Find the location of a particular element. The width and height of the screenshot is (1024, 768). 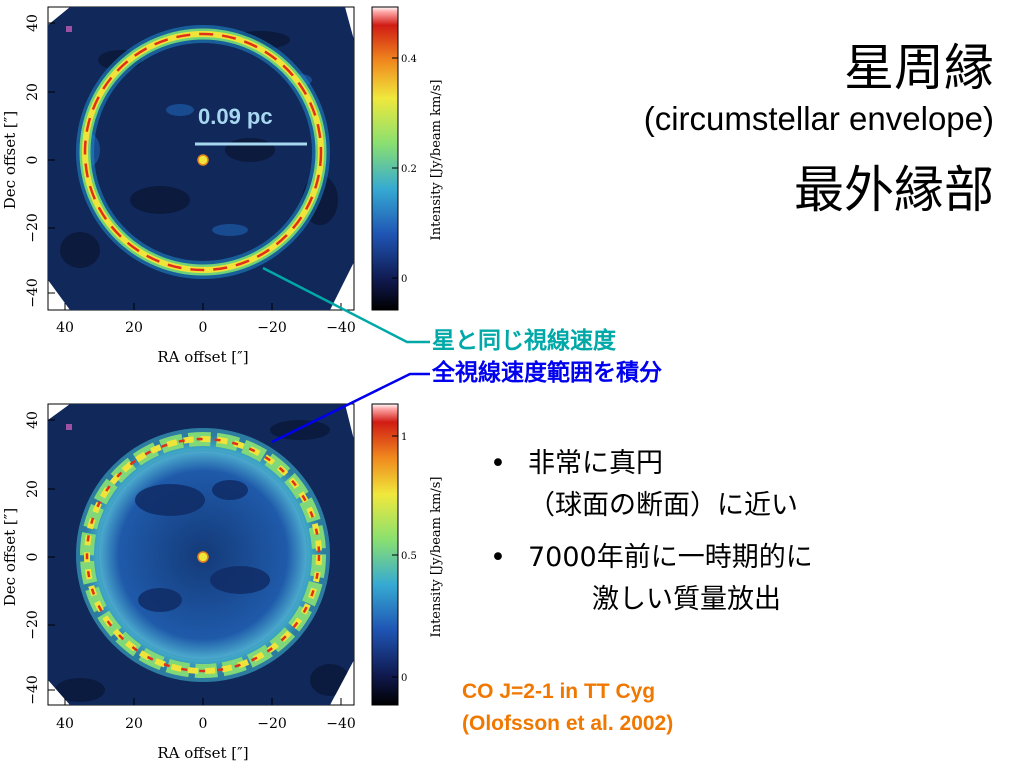

bullet-text: 非常に真円 is located at coordinates (595, 463).